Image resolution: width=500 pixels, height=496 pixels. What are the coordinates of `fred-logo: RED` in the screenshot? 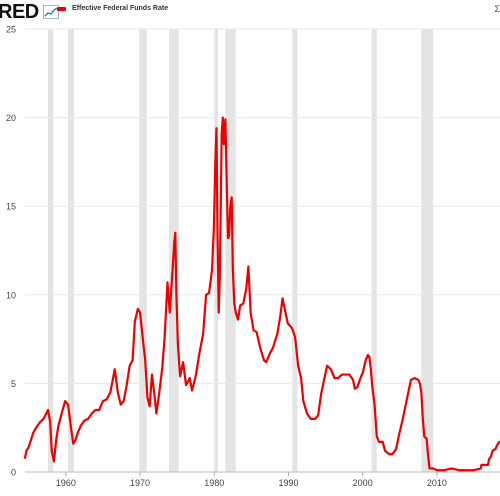 It's located at (29, 12).